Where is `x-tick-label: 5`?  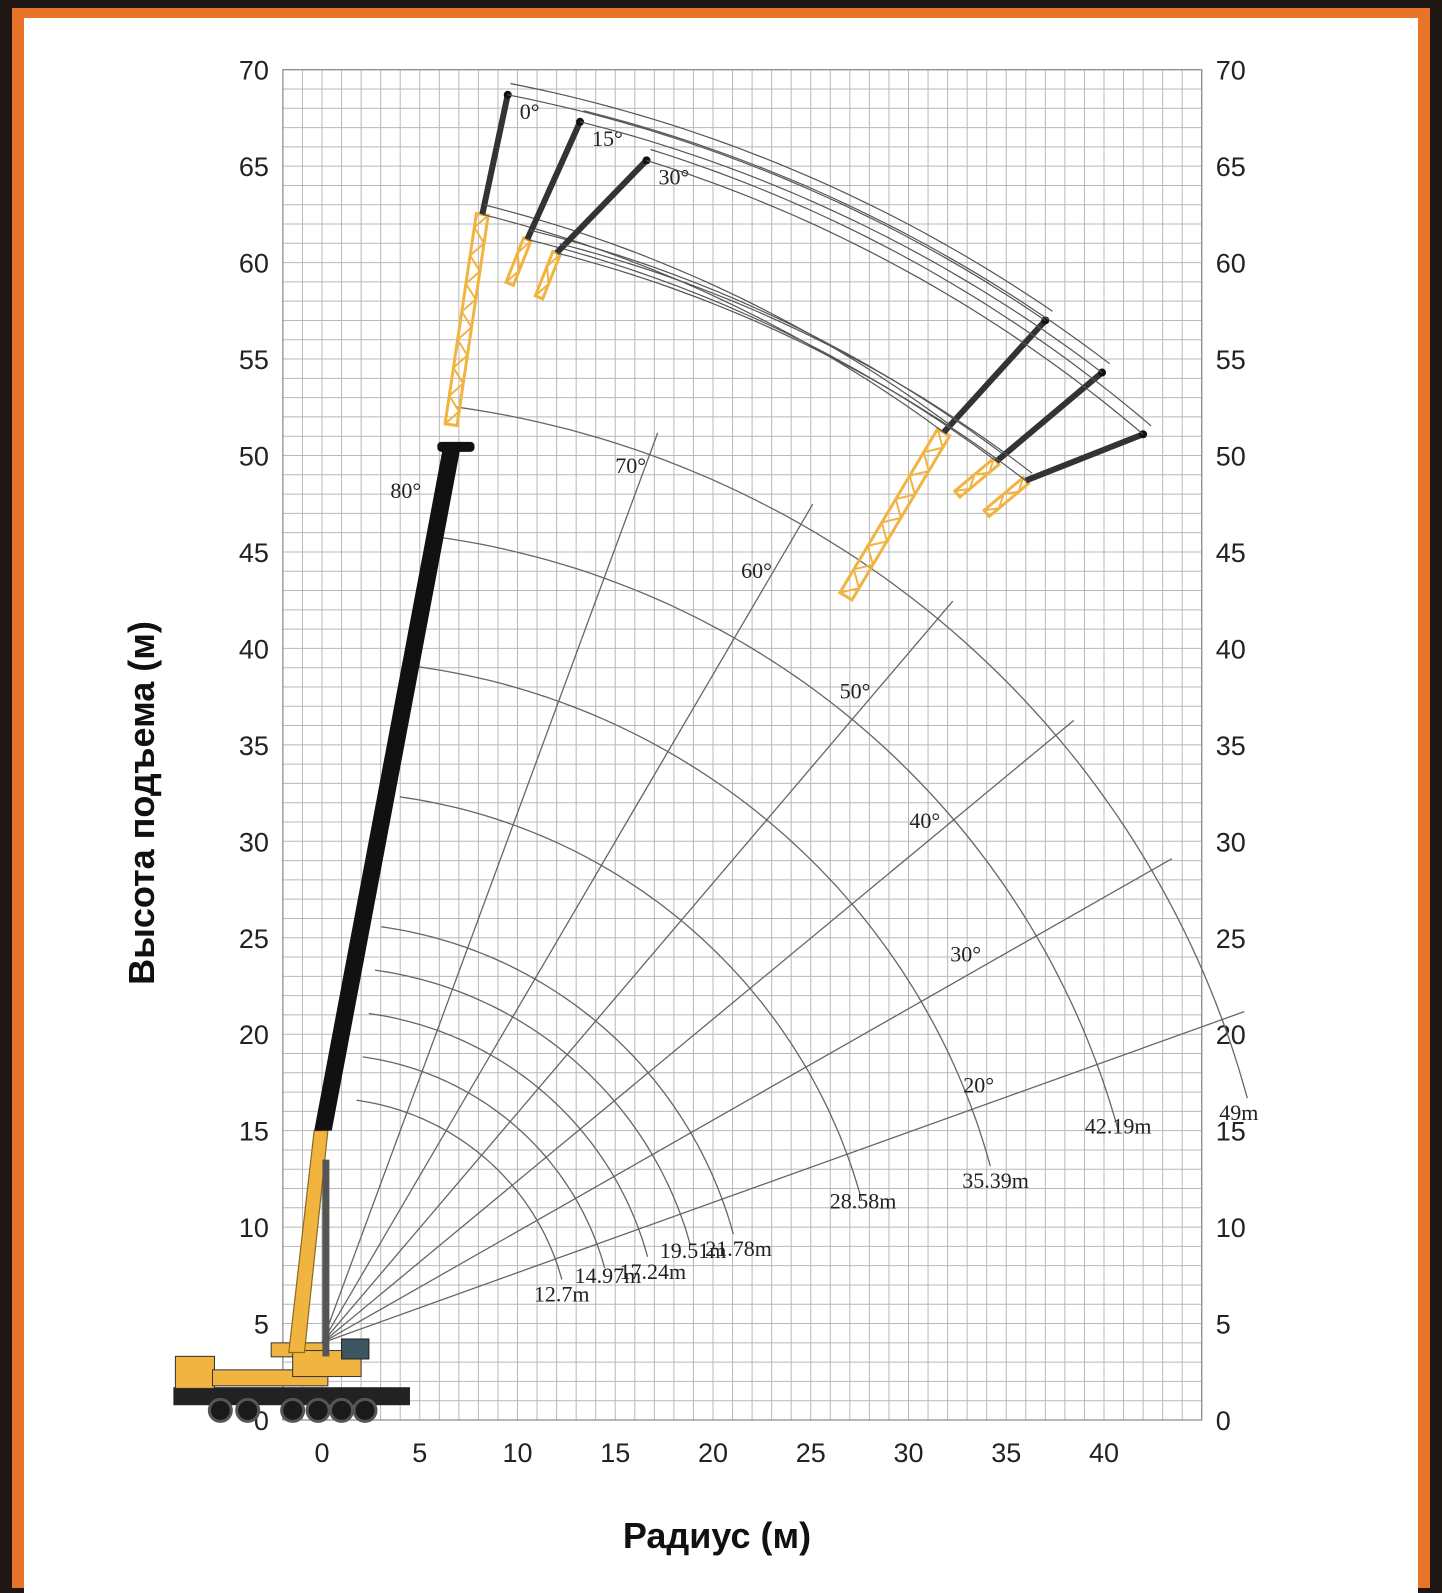 x-tick-label: 5 is located at coordinates (419, 1453).